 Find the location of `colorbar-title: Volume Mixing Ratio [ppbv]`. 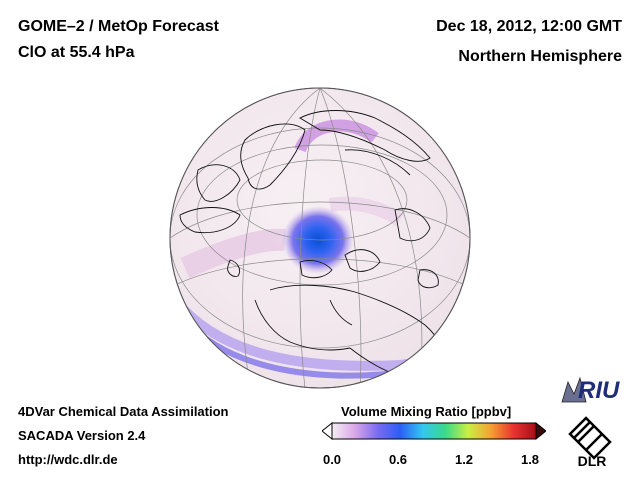

colorbar-title: Volume Mixing Ratio [ppbv] is located at coordinates (426, 411).